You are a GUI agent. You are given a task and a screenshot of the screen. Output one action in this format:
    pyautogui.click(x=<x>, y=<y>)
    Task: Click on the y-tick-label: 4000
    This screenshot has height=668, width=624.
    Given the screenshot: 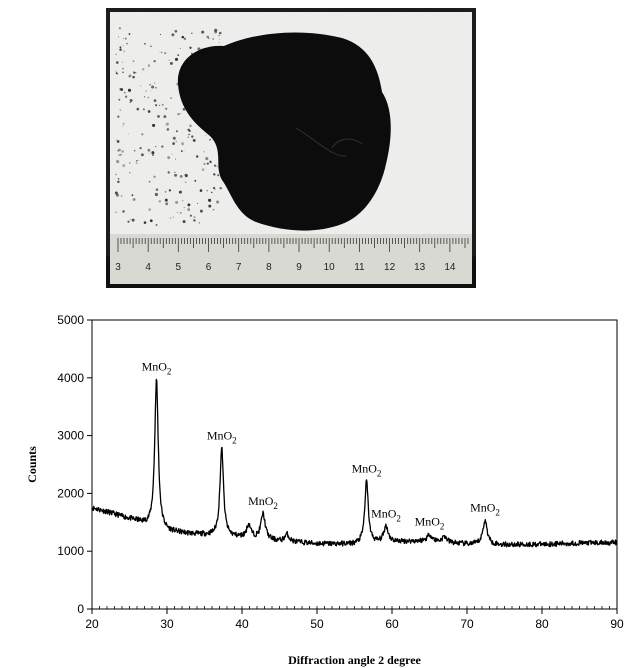 What is the action you would take?
    pyautogui.click(x=70, y=378)
    